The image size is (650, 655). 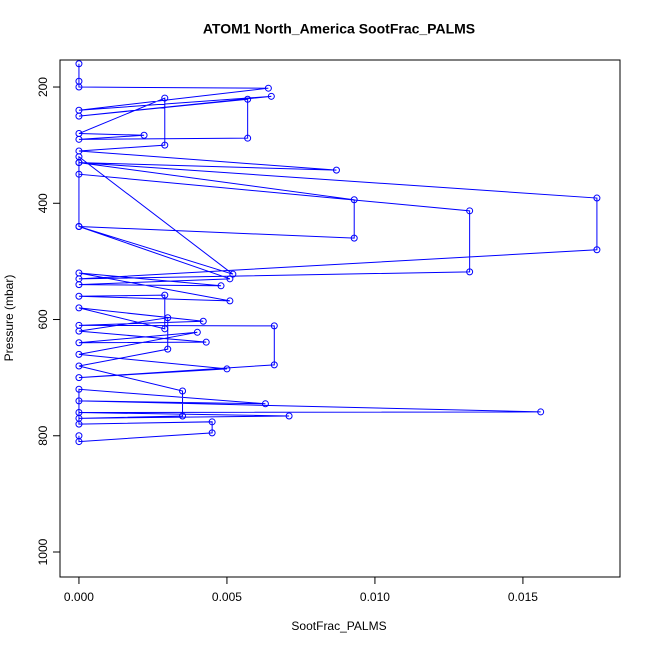 What do you see at coordinates (523, 597) in the screenshot?
I see `x-tick-label: 0.015` at bounding box center [523, 597].